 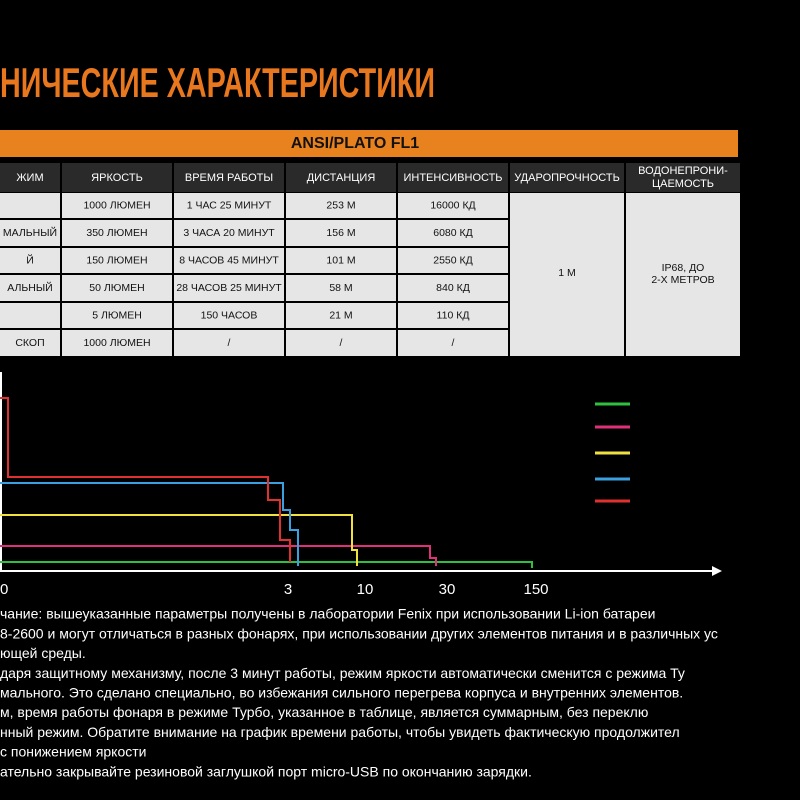 What do you see at coordinates (683, 268) in the screenshot?
I see `cell-text: IP68, ДО` at bounding box center [683, 268].